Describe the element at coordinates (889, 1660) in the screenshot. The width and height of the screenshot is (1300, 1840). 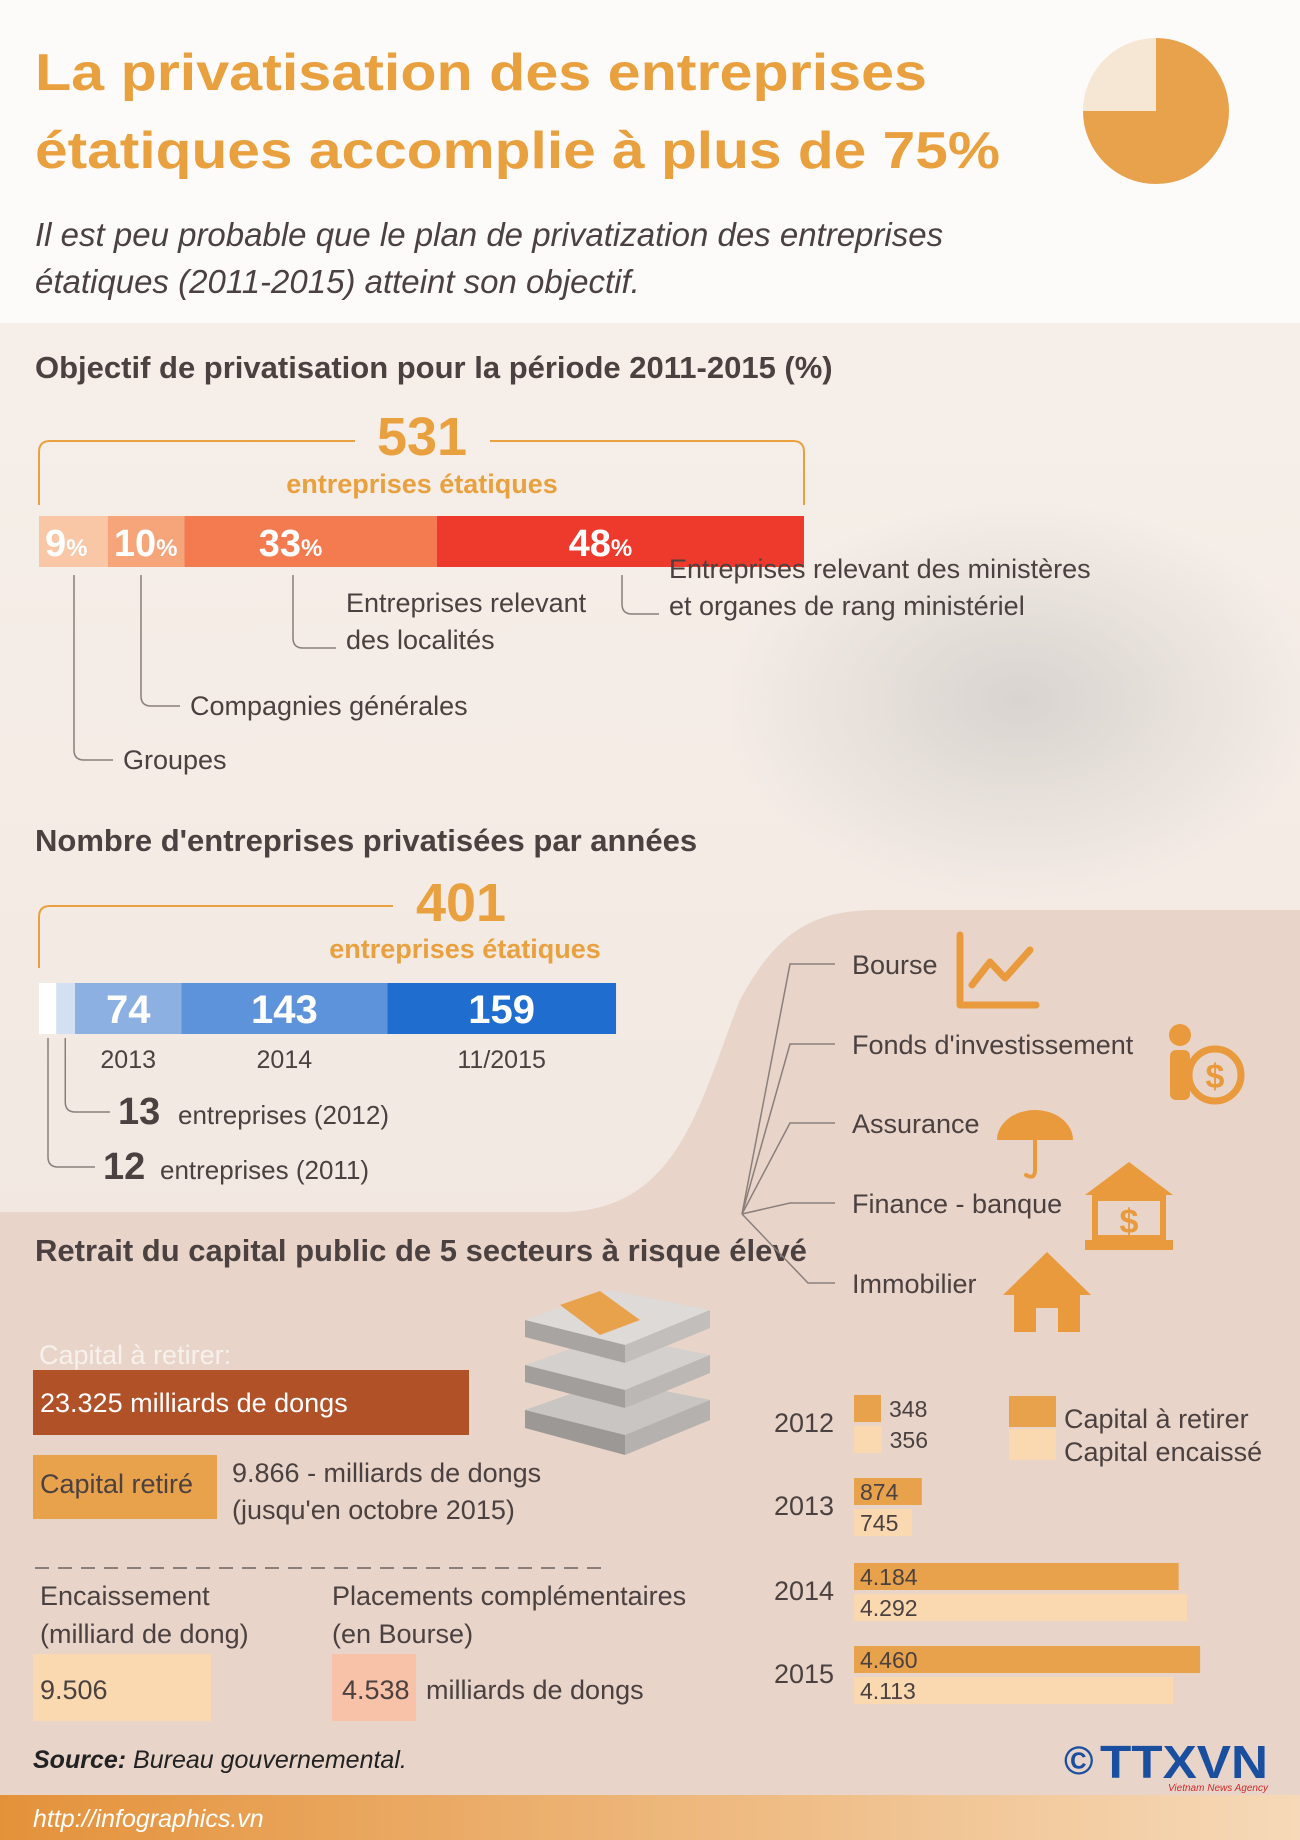
I see `bar-value-label: 4.460` at that location.